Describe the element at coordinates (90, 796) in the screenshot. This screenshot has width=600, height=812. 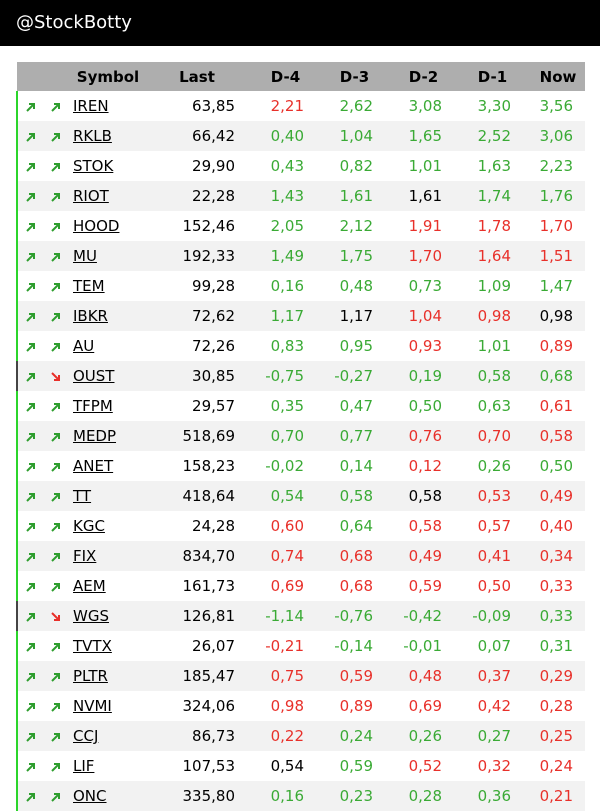
I see `symbol-link: ONC` at that location.